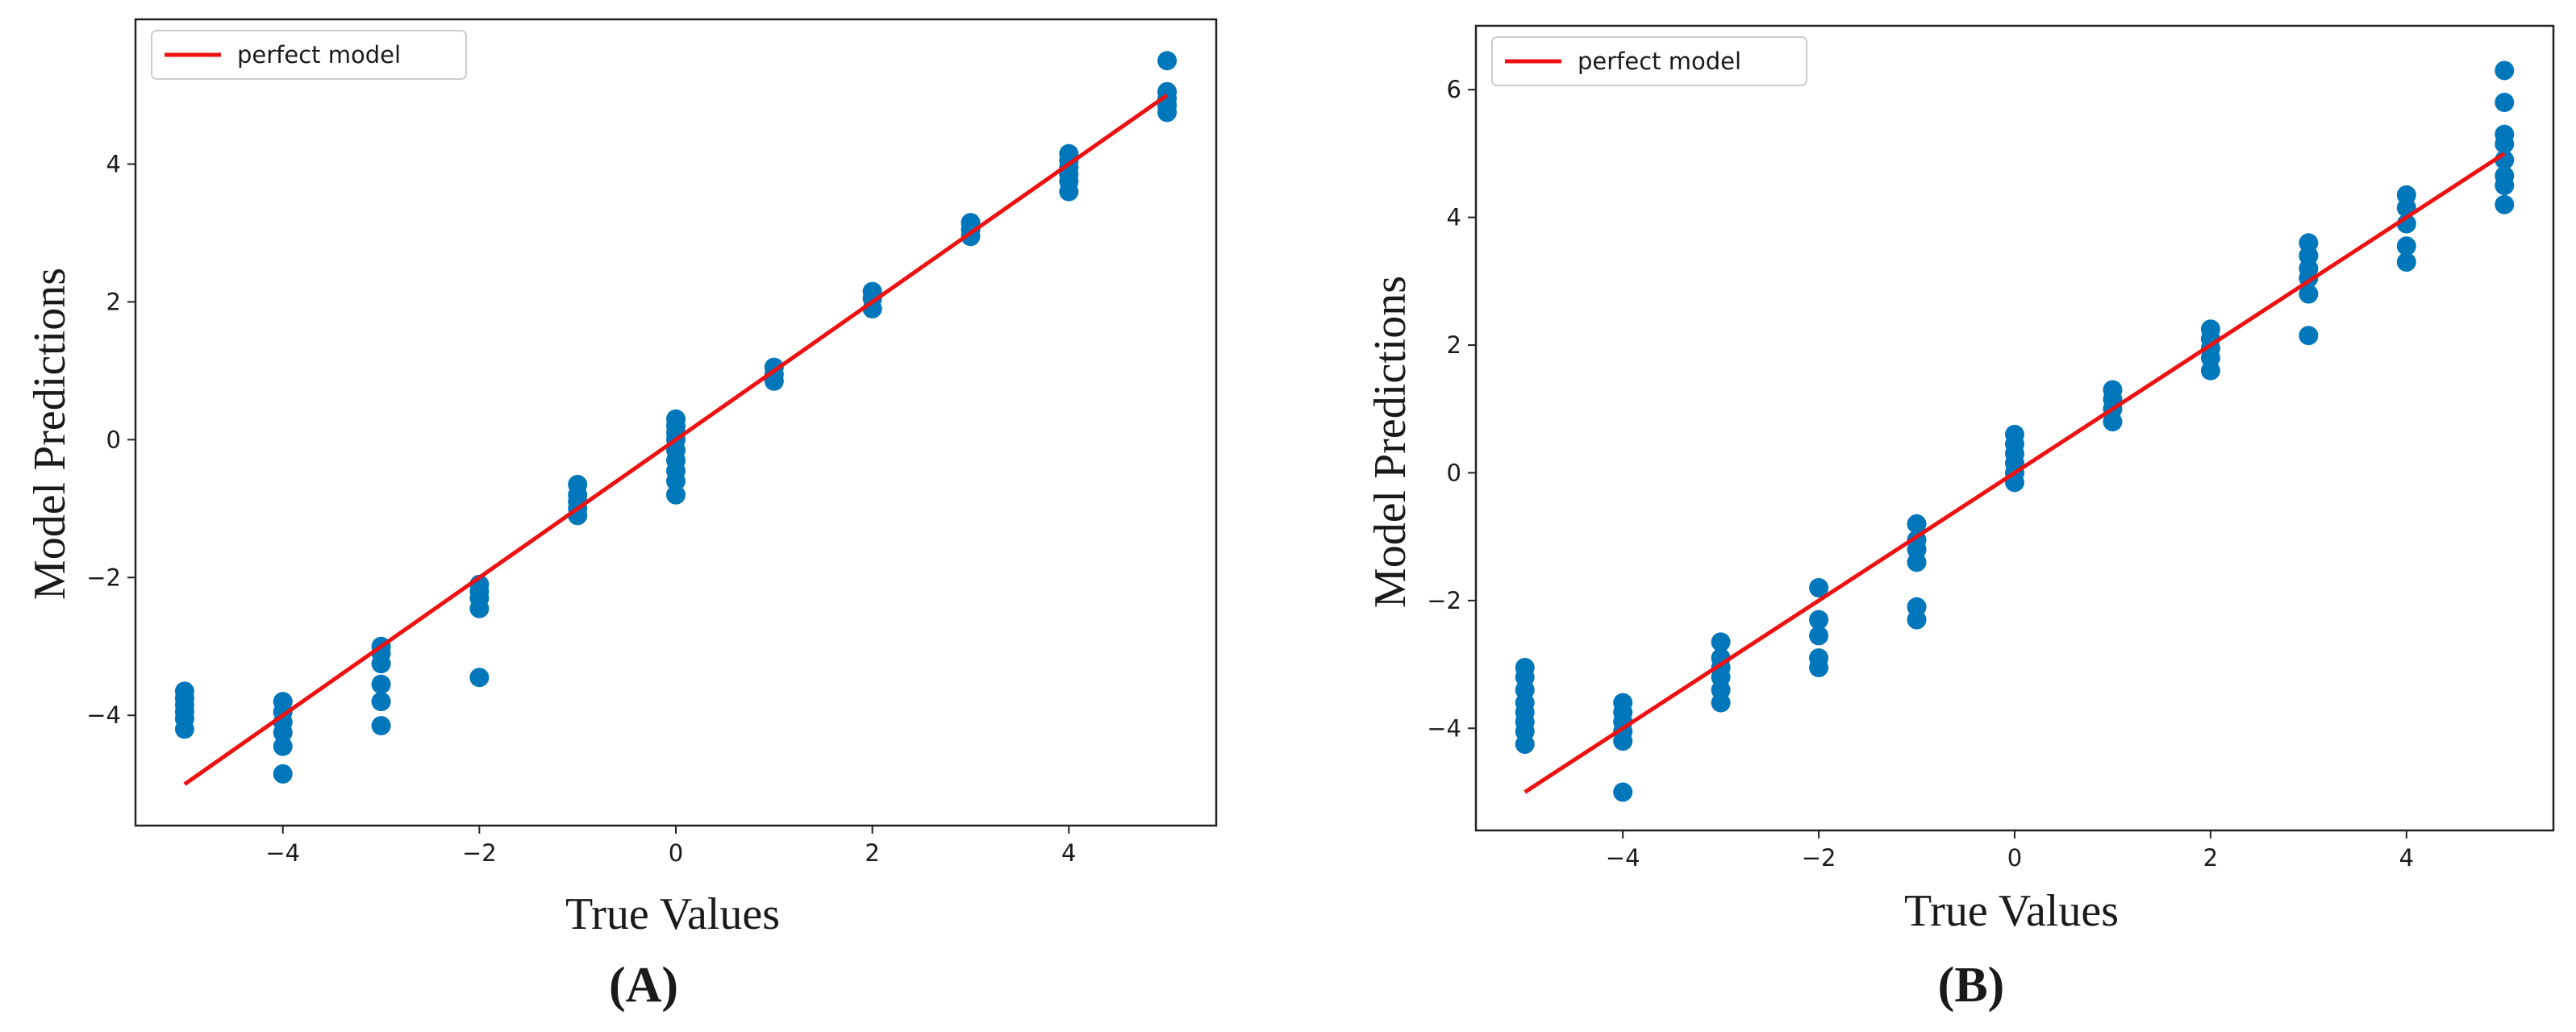 The height and width of the screenshot is (1032, 2576). What do you see at coordinates (2406, 858) in the screenshot?
I see `panel-b-xtick-label: 4` at bounding box center [2406, 858].